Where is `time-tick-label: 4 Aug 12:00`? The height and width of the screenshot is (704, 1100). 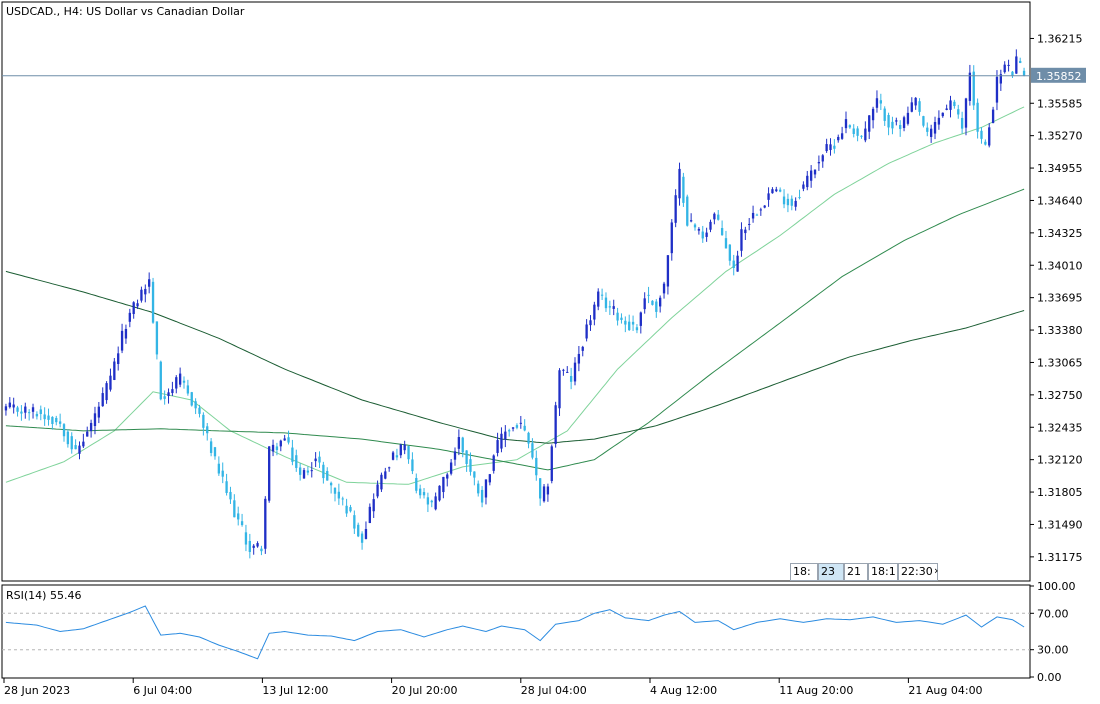
time-tick-label: 4 Aug 12:00 is located at coordinates (683, 690).